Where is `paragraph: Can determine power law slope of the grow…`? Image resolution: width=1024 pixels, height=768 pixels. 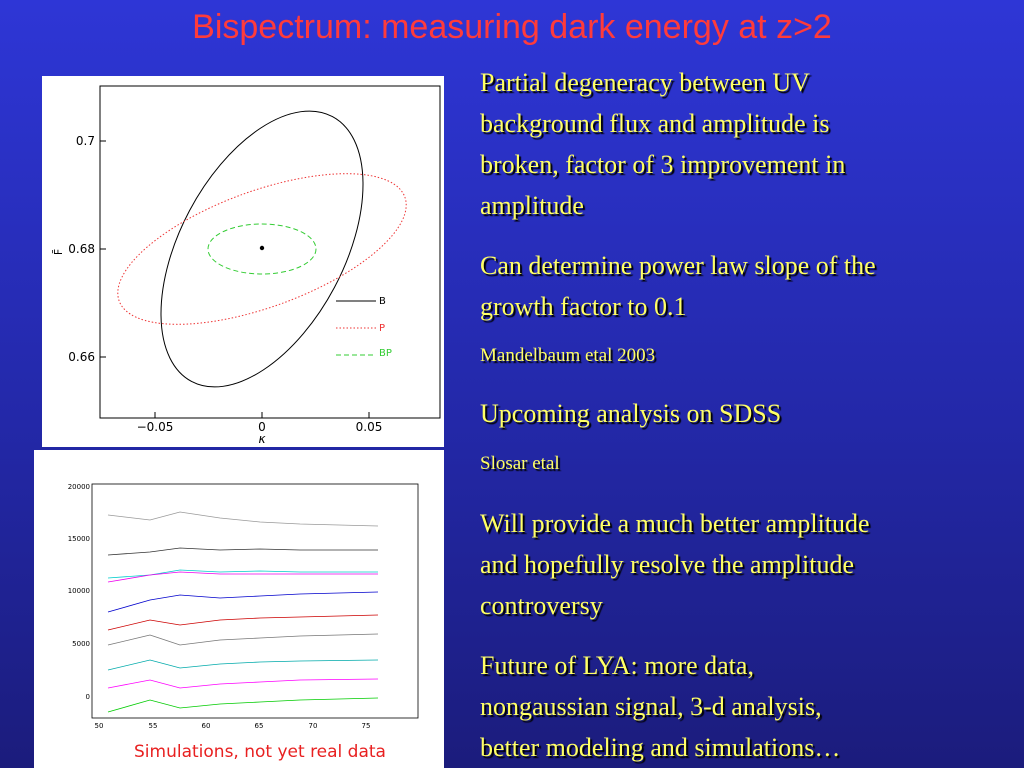 paragraph: Can determine power law slope of the grow… is located at coordinates (747, 286).